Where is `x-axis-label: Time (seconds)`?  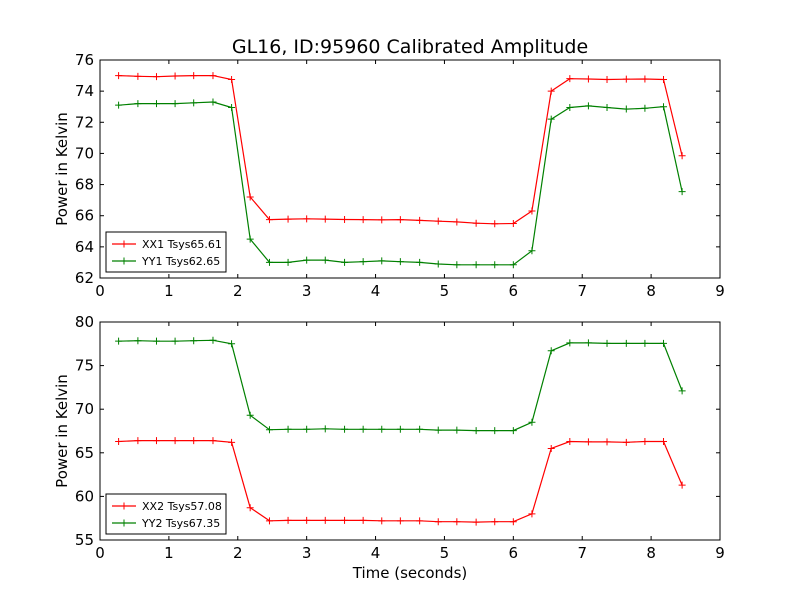
x-axis-label: Time (seconds) is located at coordinates (410, 573).